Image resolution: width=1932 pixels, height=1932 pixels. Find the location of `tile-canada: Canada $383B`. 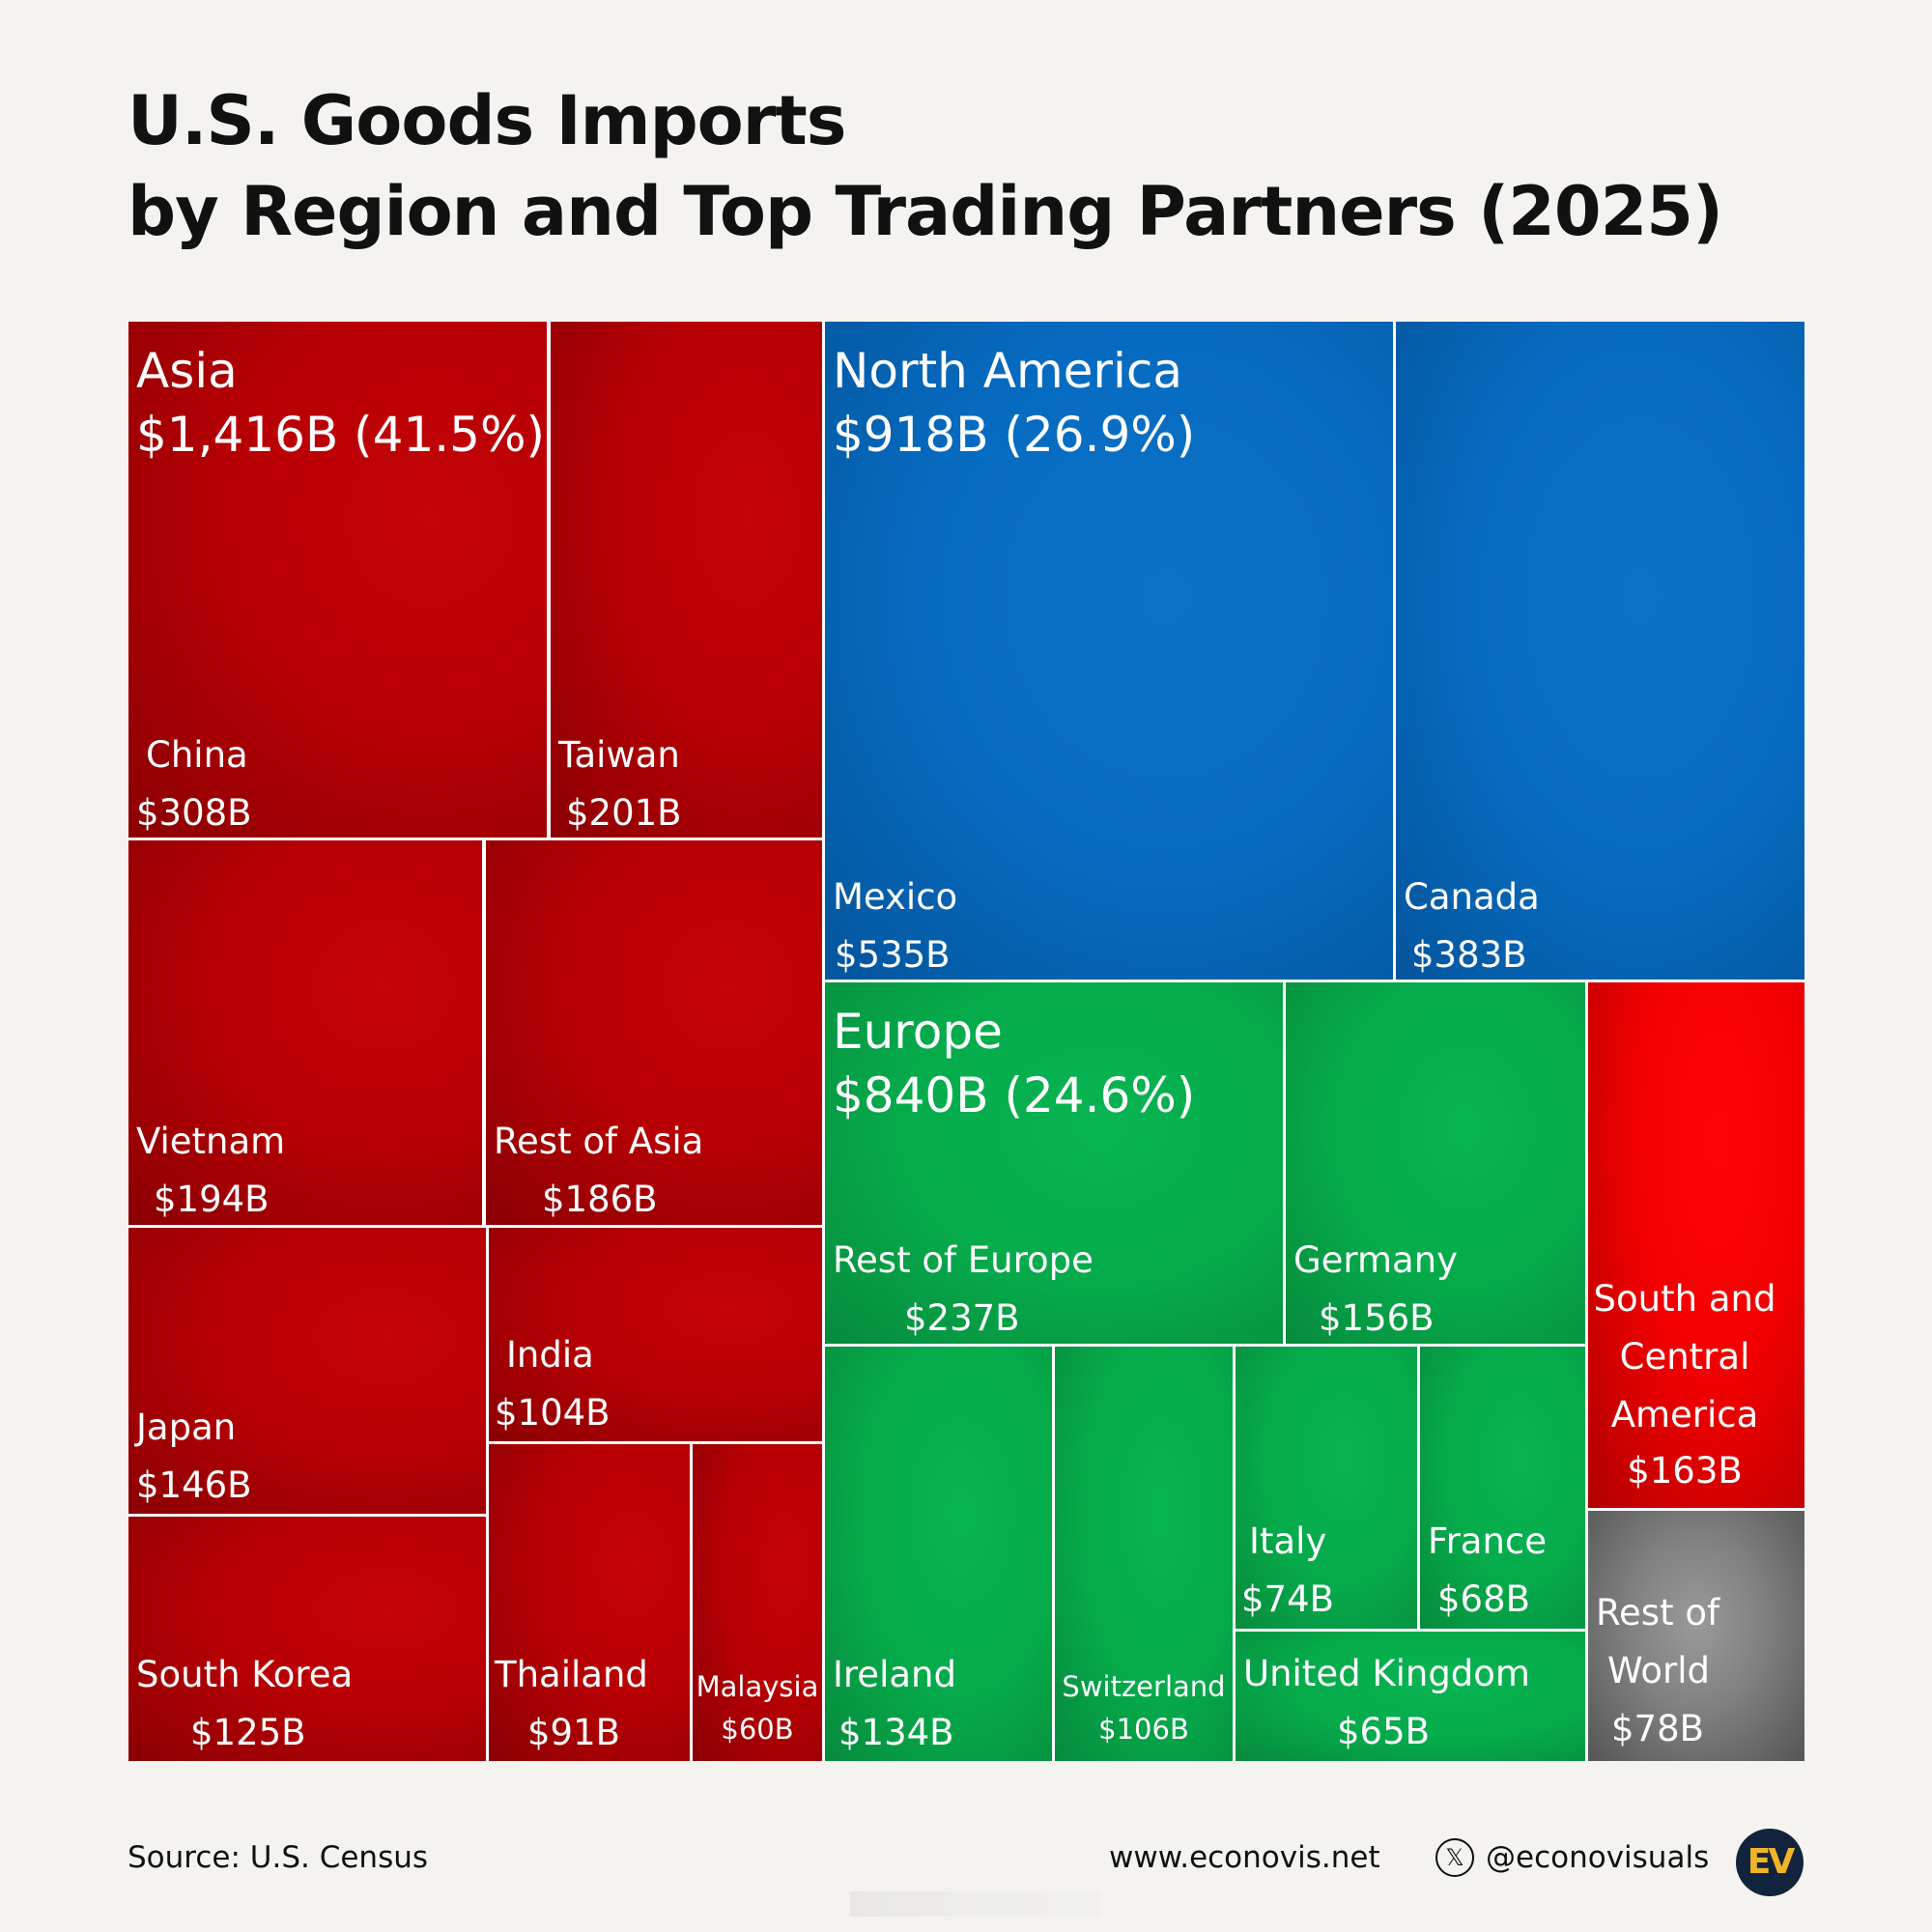

tile-canada: Canada $383B is located at coordinates (1600, 651).